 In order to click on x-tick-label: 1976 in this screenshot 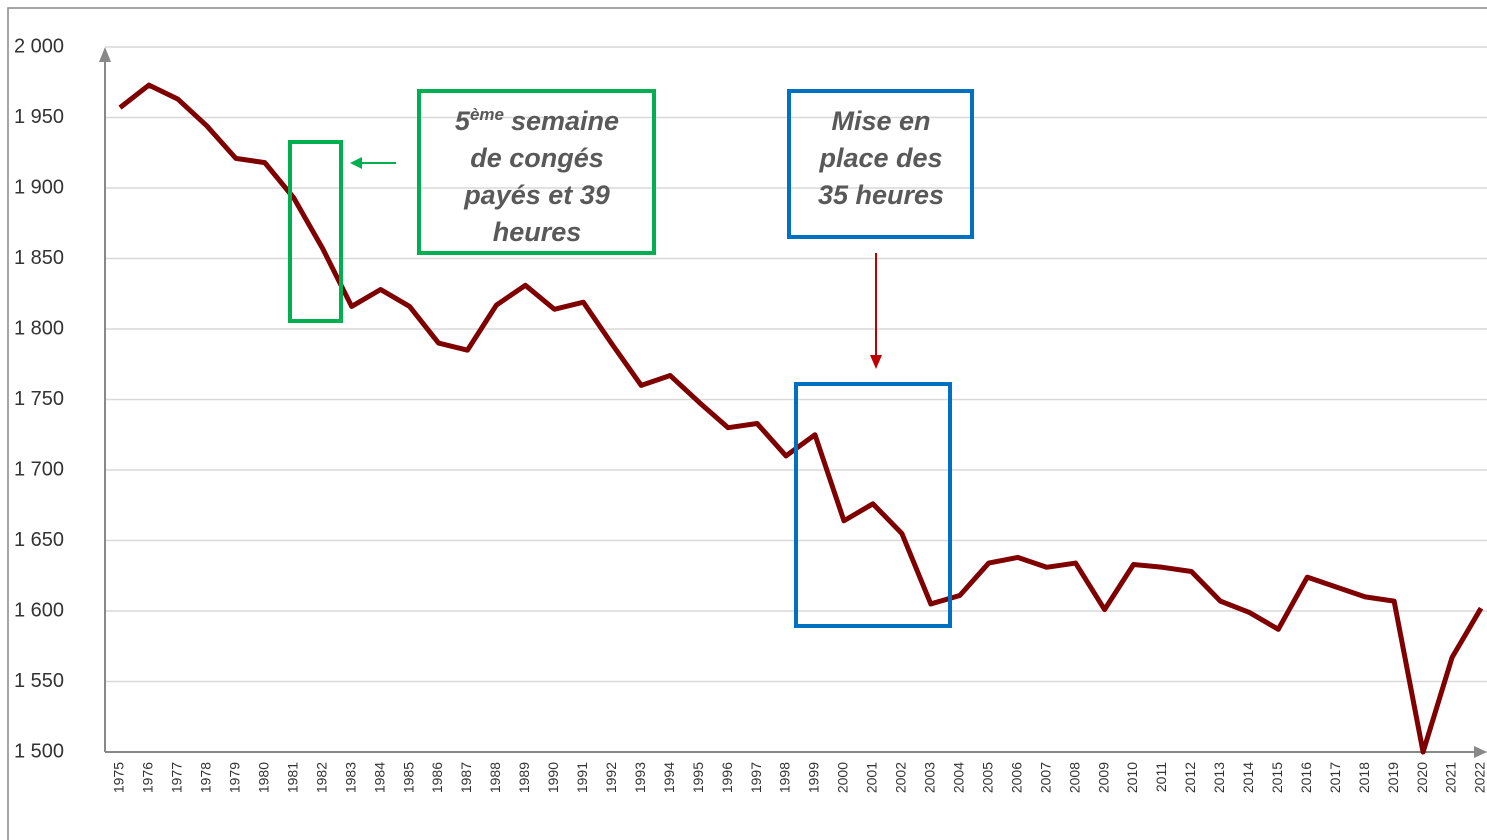, I will do `click(148, 777)`.